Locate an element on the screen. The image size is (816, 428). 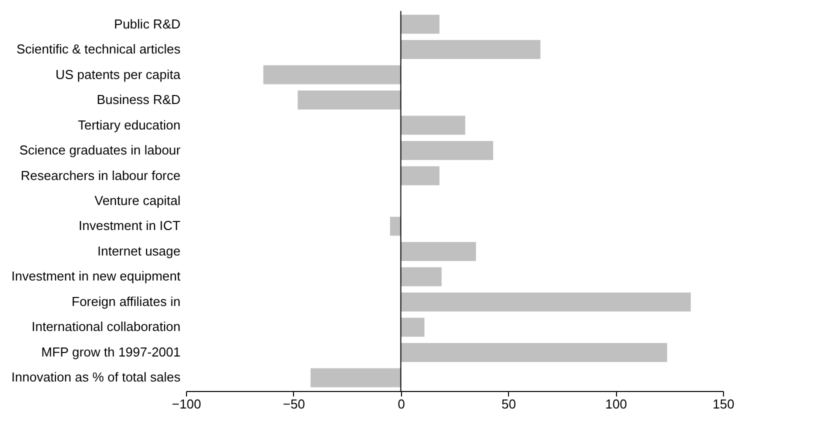
y-tick-label: Public R&D is located at coordinates (147, 24).